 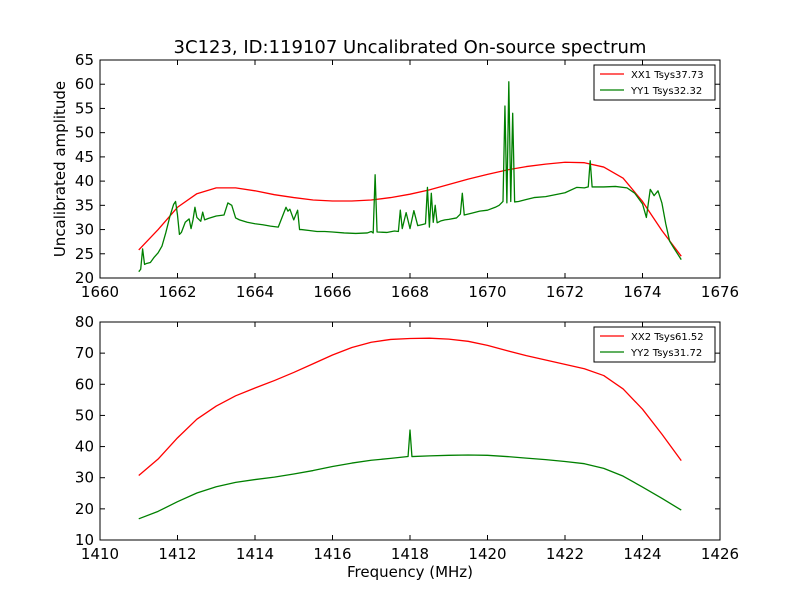 I want to click on bottom-x-tick-label: 1420, so click(x=487, y=554).